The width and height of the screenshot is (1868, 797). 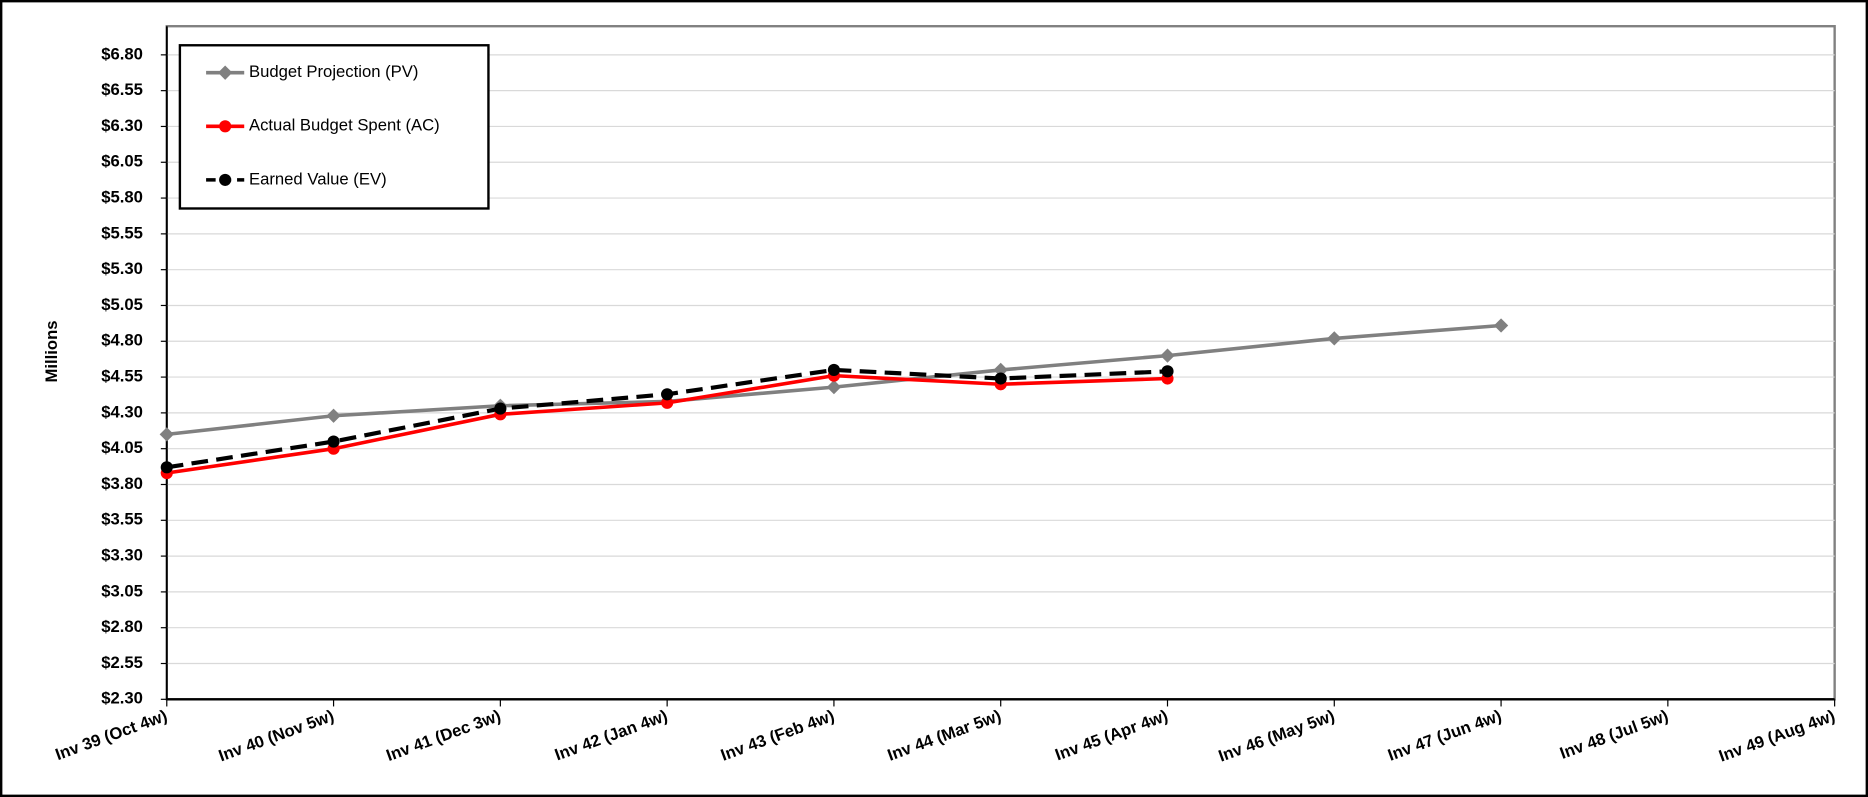 What do you see at coordinates (122, 626) in the screenshot?
I see `y-tick-label: $2.80` at bounding box center [122, 626].